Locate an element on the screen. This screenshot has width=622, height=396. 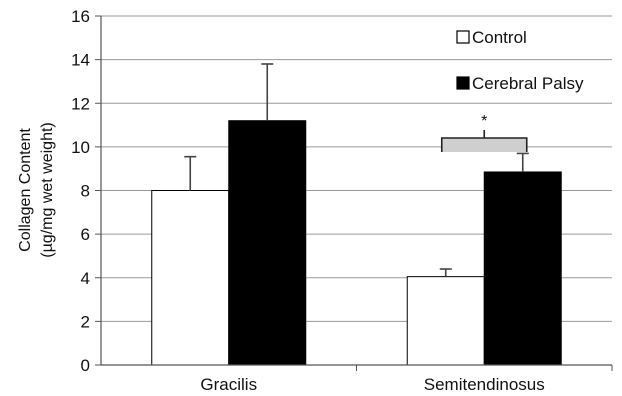
y-axis-title-line: Collagen Content is located at coordinates (25, 190).